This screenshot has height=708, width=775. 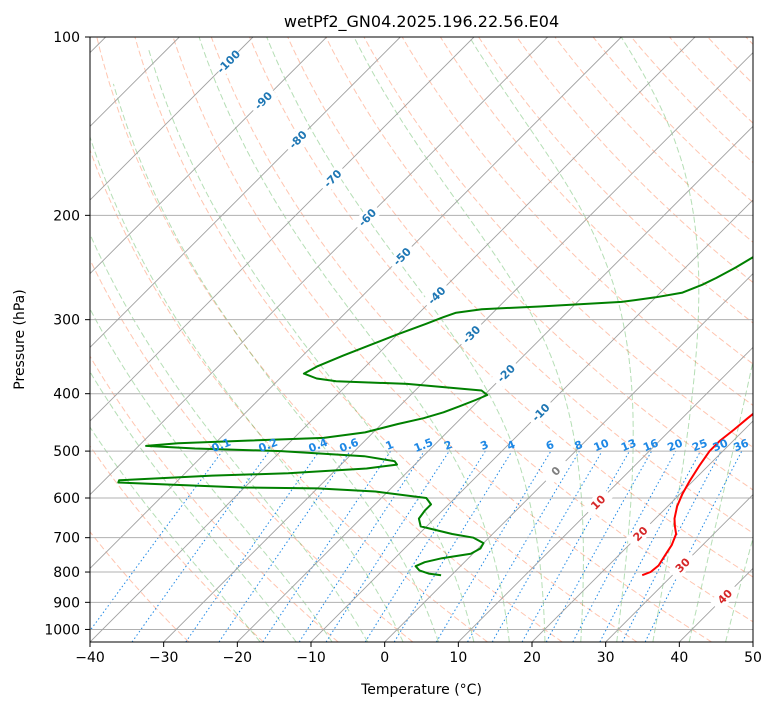 What do you see at coordinates (484, 445) in the screenshot?
I see `mixing-ratio-label: 3` at bounding box center [484, 445].